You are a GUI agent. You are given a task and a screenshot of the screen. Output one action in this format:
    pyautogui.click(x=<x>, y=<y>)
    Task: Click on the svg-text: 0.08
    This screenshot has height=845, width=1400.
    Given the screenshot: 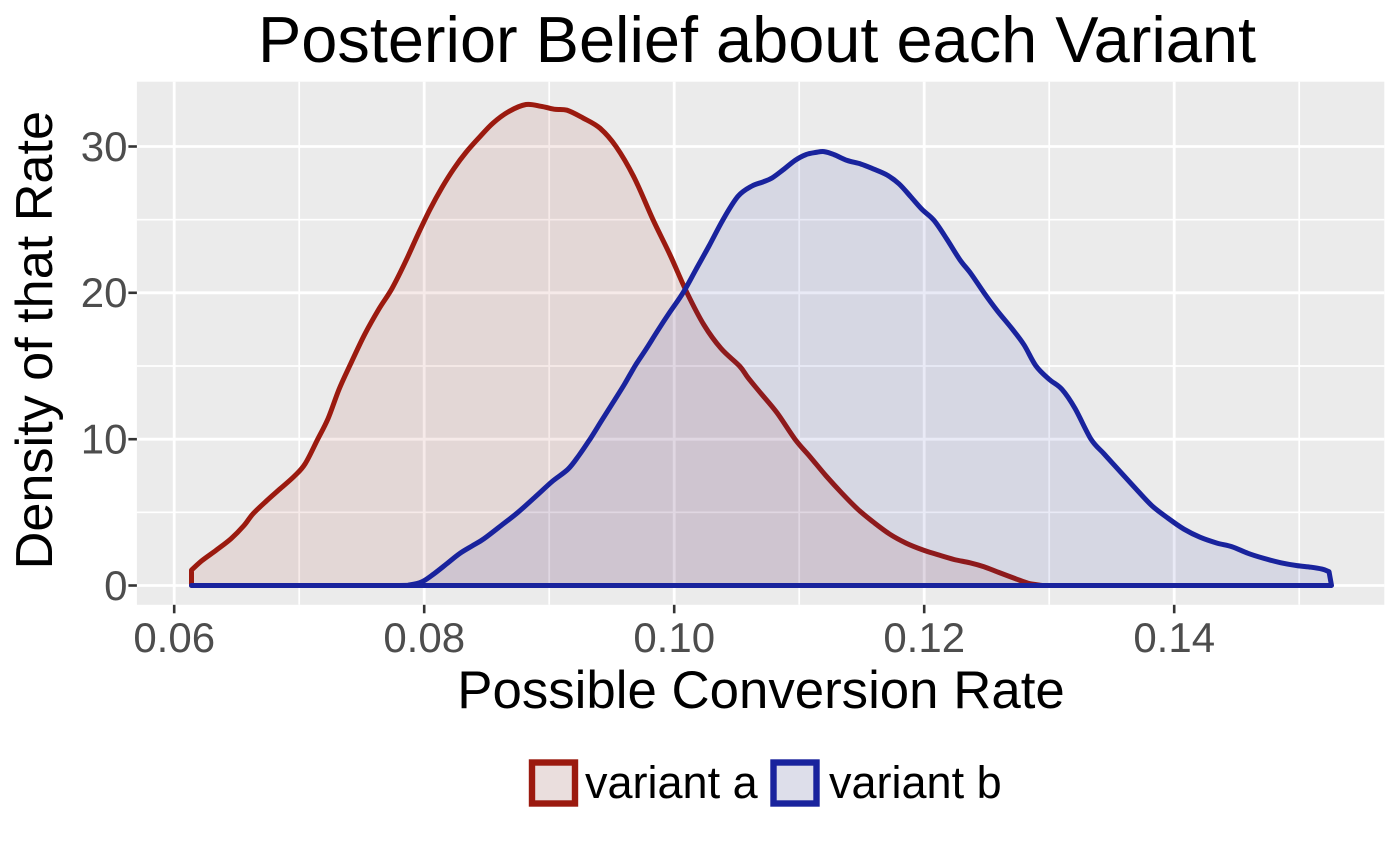 What is the action you would take?
    pyautogui.click(x=424, y=637)
    